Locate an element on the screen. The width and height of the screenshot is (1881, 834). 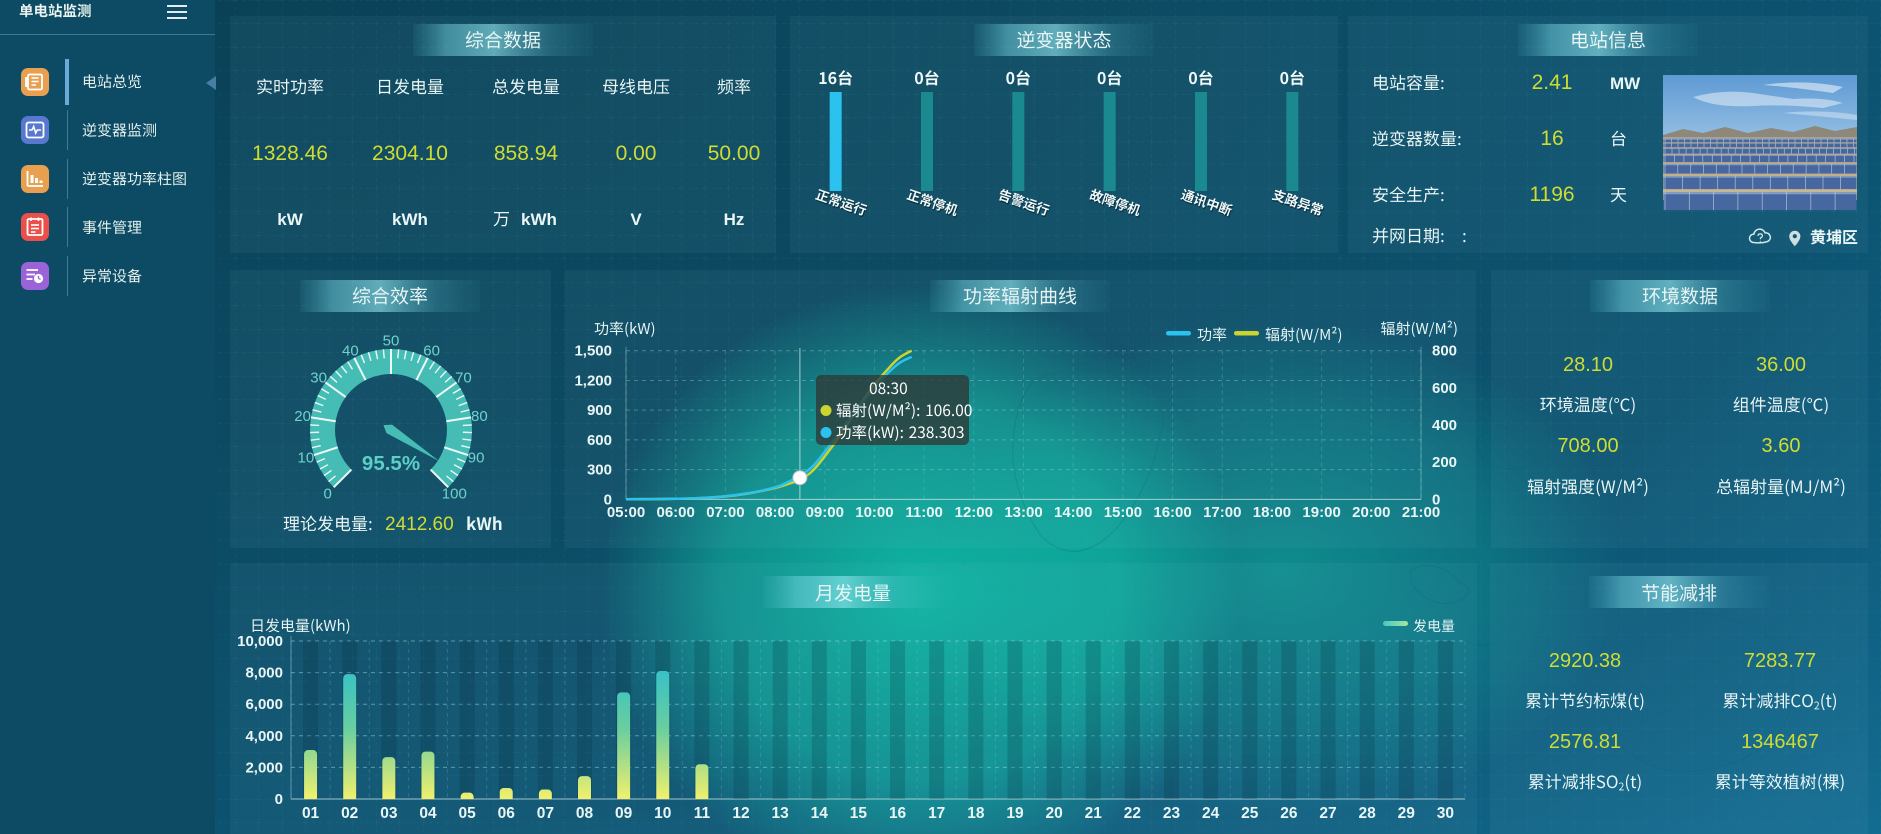
svg-text: 70 is located at coordinates (463, 377).